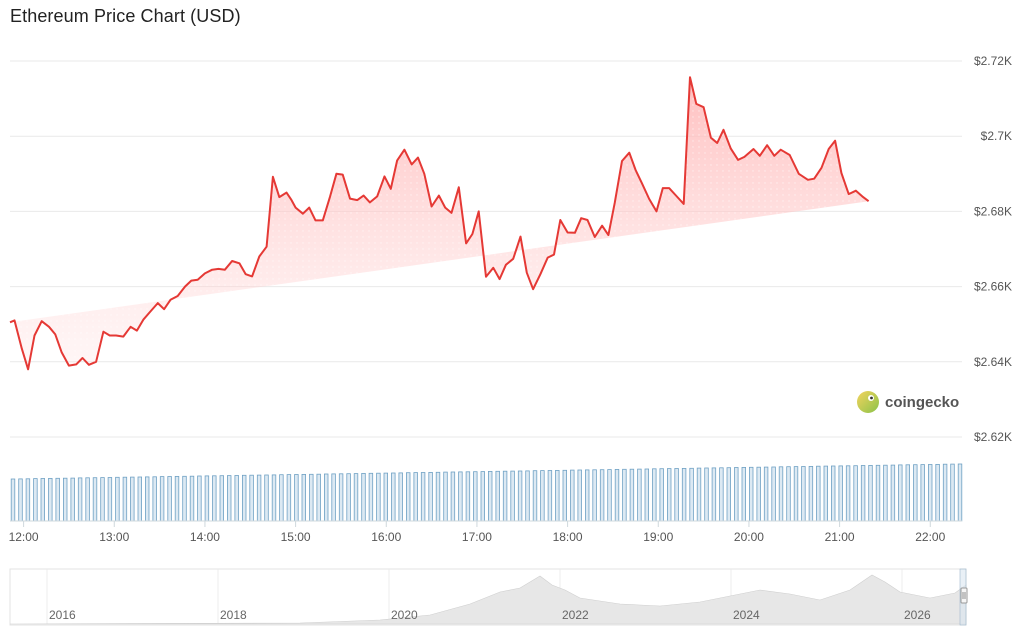 This screenshot has height=639, width=1024. Describe the element at coordinates (993, 61) in the screenshot. I see `y-tick-label: $2.72K` at that location.